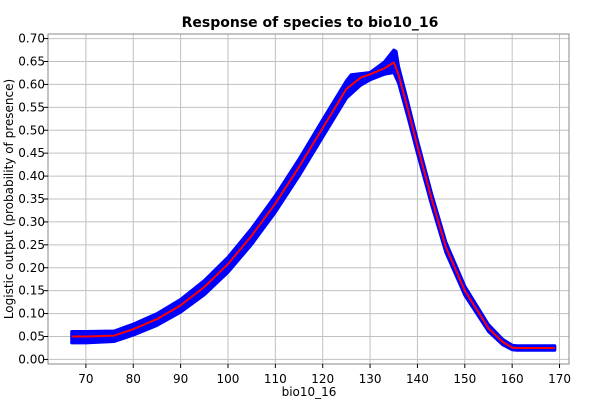  I want to click on y-tick-label: 0.60, so click(31, 84).